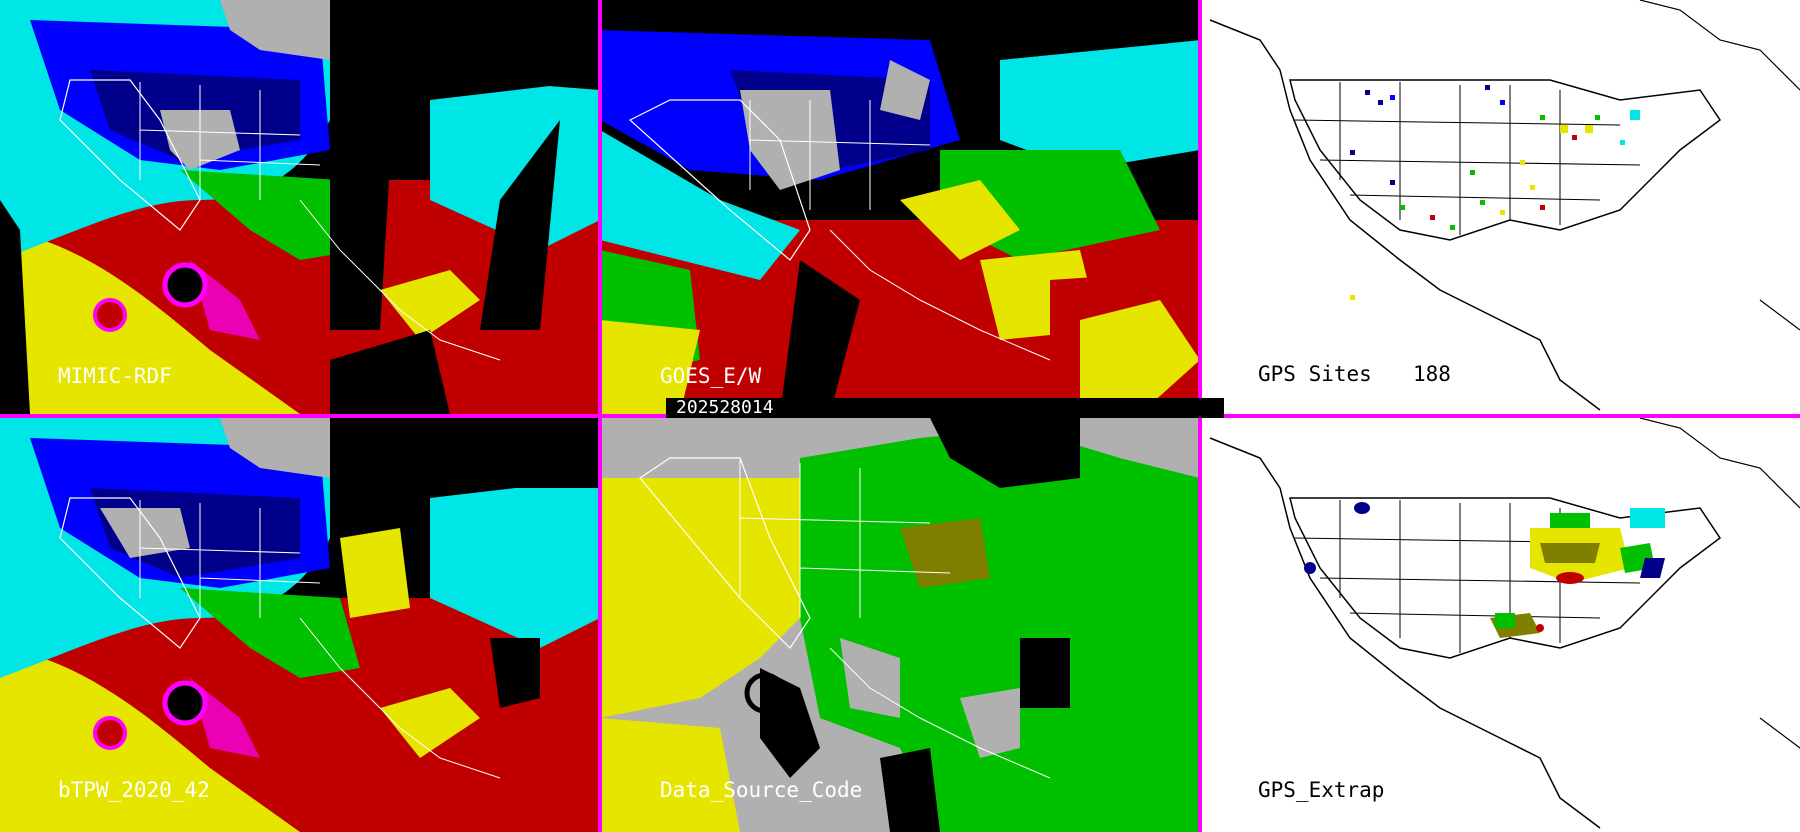  I want to click on separator-vertical-left, so click(600, 416).